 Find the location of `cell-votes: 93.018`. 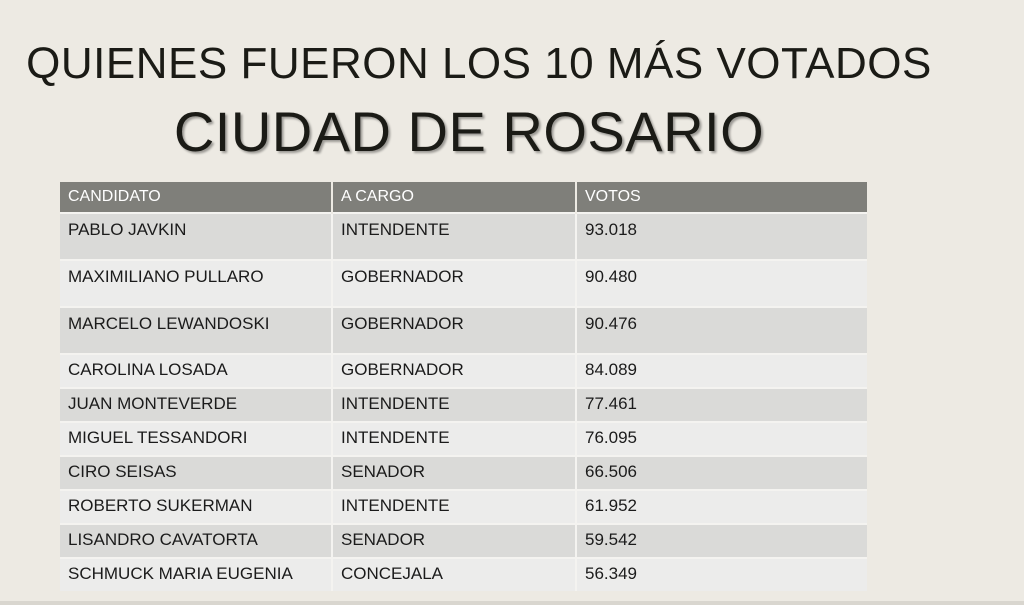

cell-votes: 93.018 is located at coordinates (721, 236).